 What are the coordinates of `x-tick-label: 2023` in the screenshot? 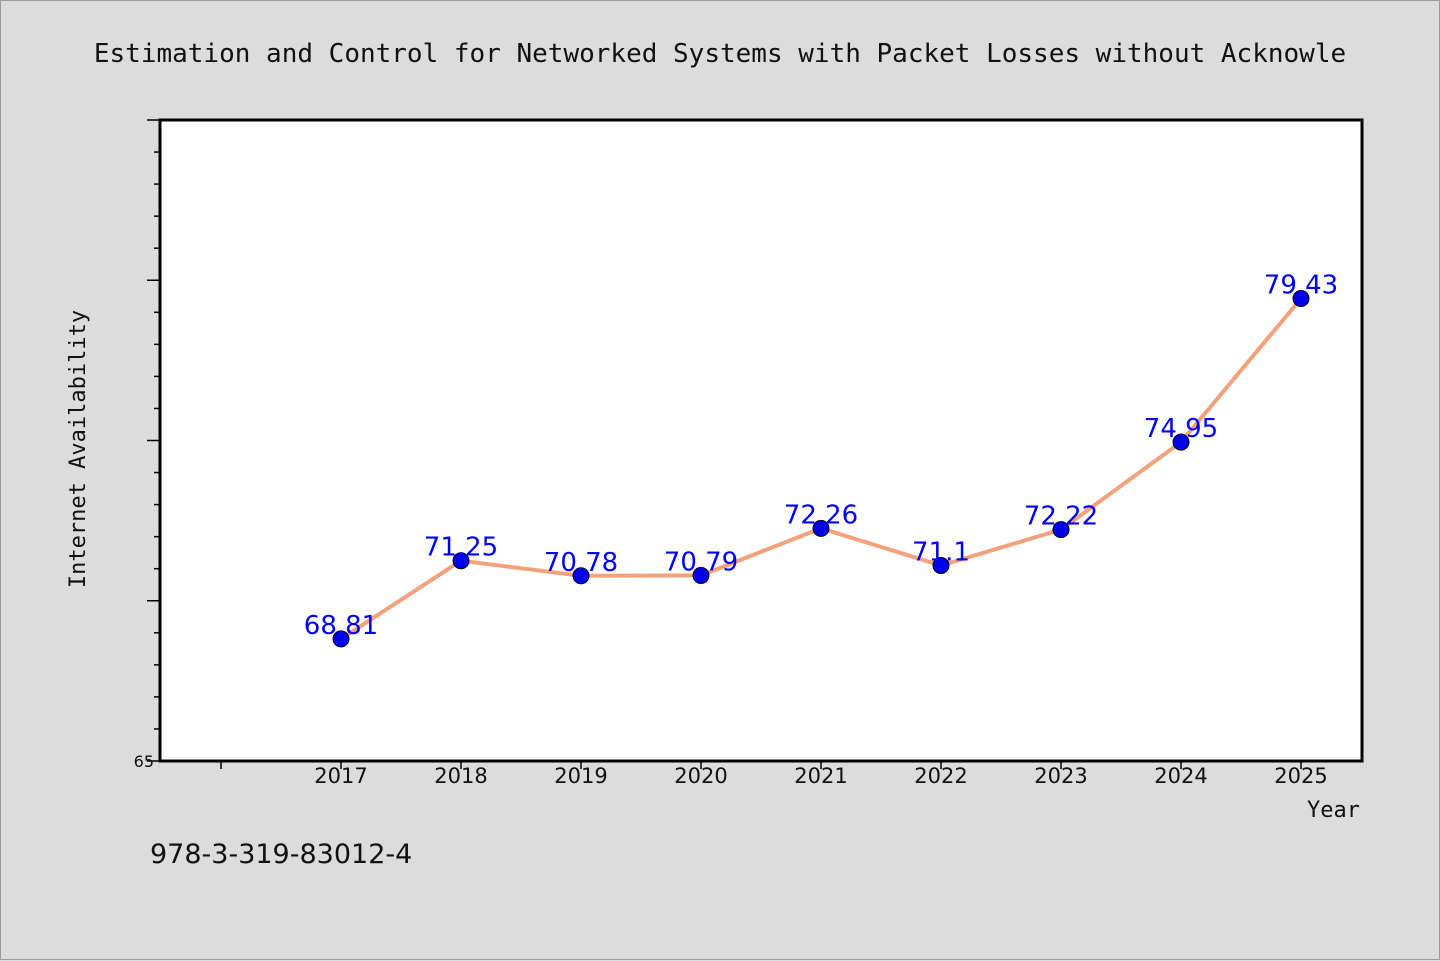 It's located at (1060, 776).